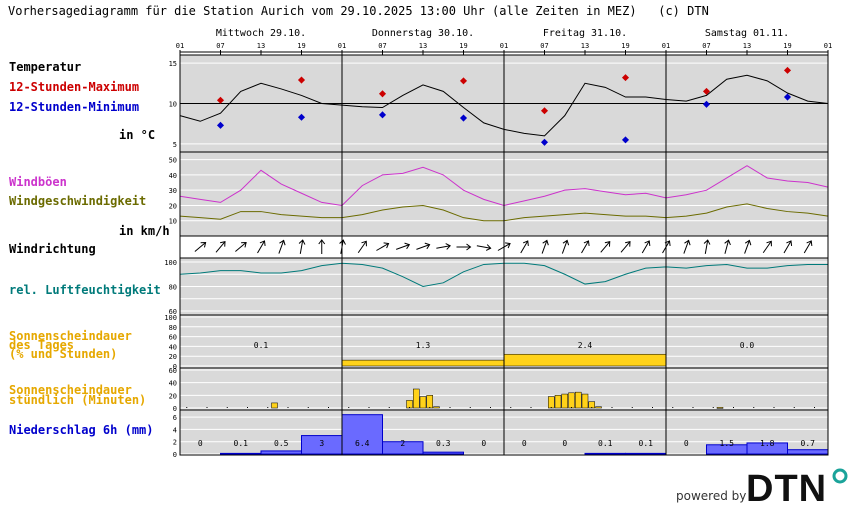 The height and width of the screenshot is (524, 850). Describe the element at coordinates (786, 488) in the screenshot. I see `svg-text: DTN` at that location.